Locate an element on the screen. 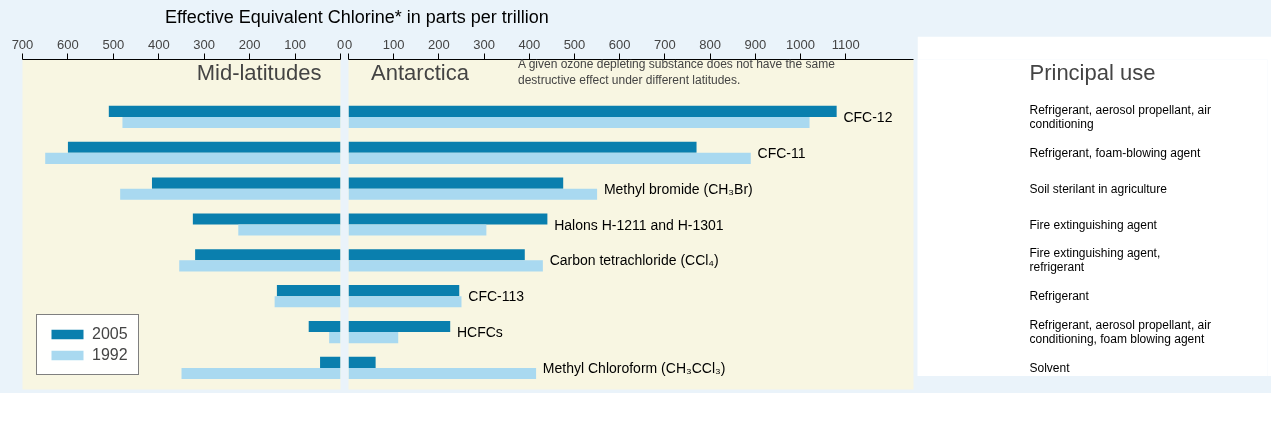  text: Fire extinguishing agent is located at coordinates (1093, 224).